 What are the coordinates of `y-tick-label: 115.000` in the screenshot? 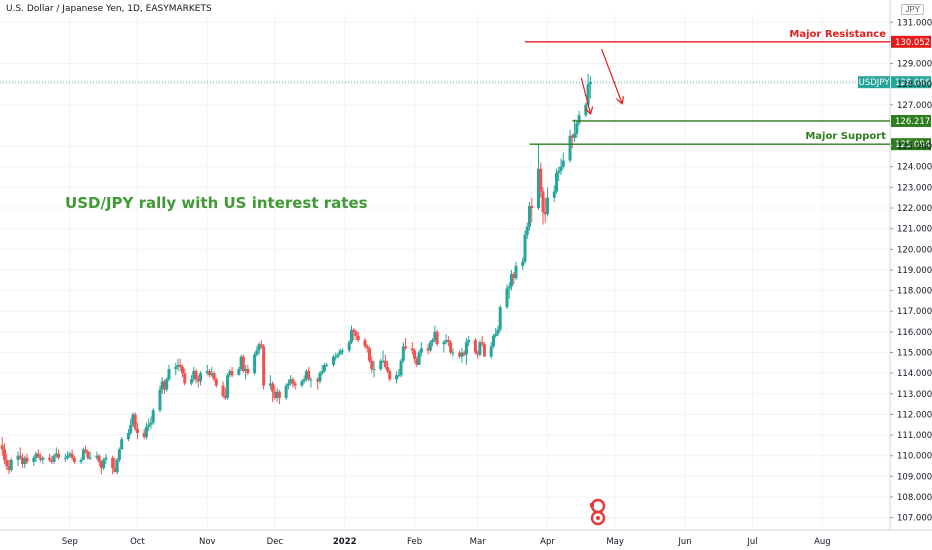 It's located at (914, 353).